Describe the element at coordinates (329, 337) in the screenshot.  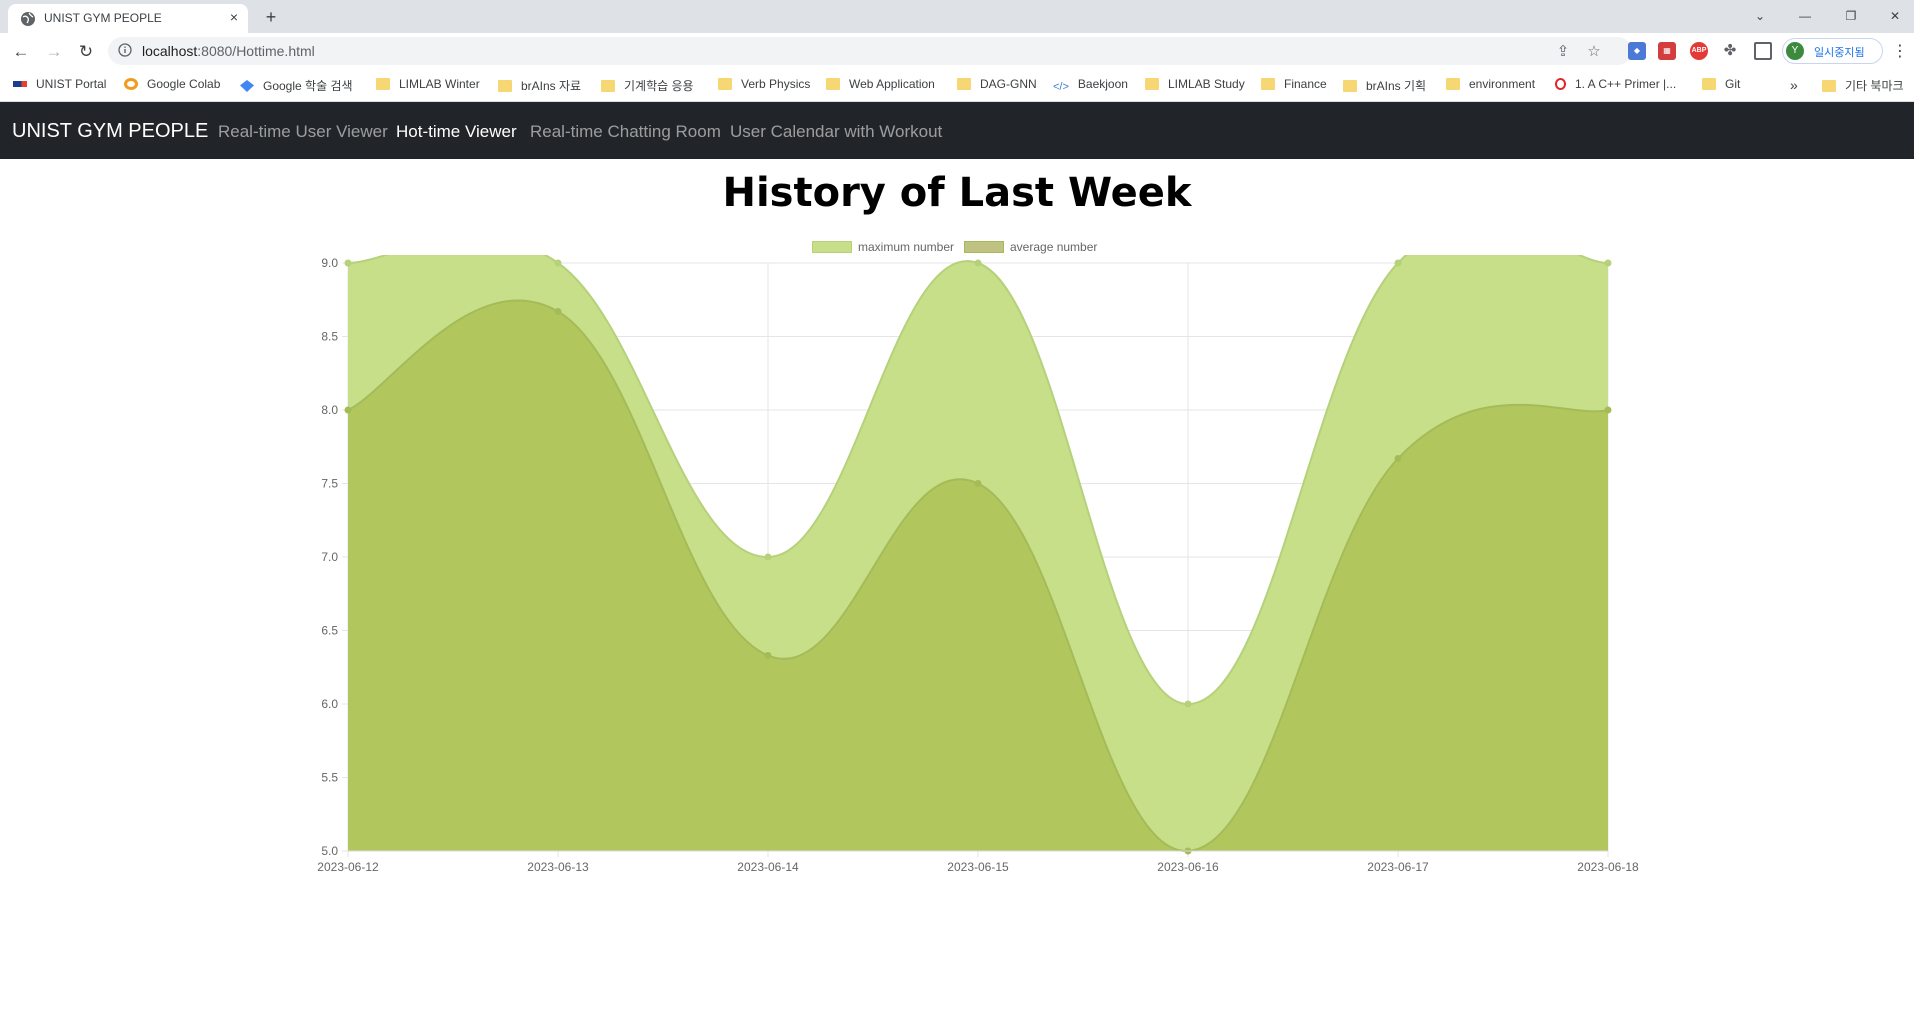
I see `y-tick-label: 8.5` at that location.